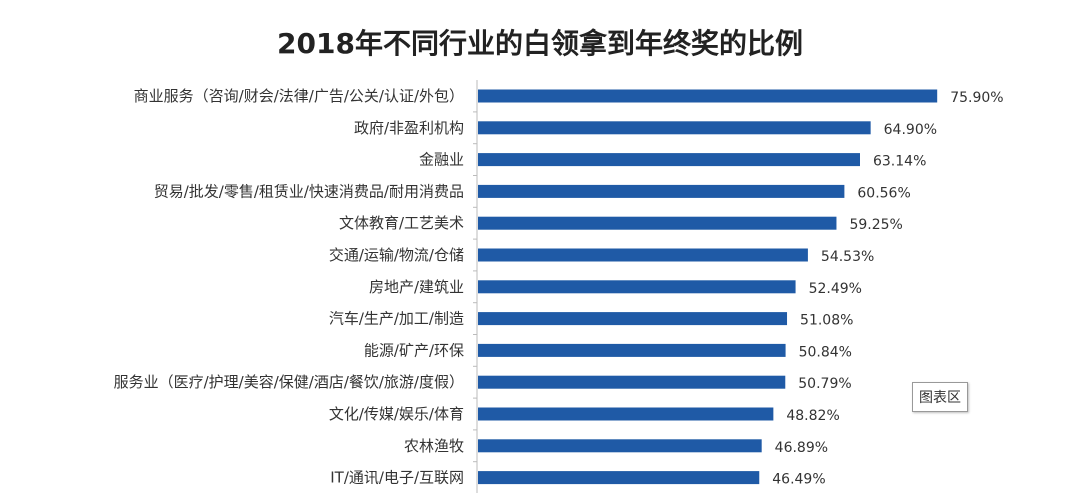 The height and width of the screenshot is (493, 1080). I want to click on category-label: 能源/矿产/环保, so click(414, 350).